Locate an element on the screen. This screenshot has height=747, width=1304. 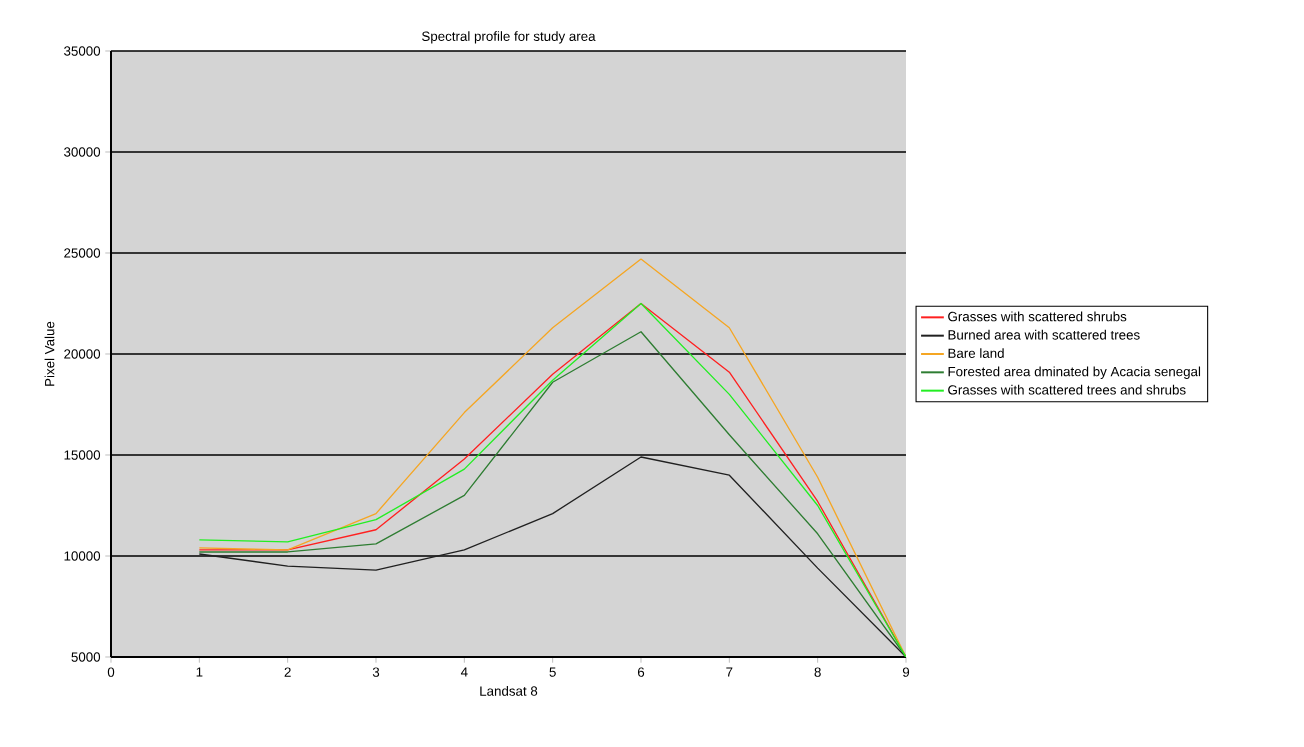
chart-title: Spectral profile for study area is located at coordinates (509, 37).